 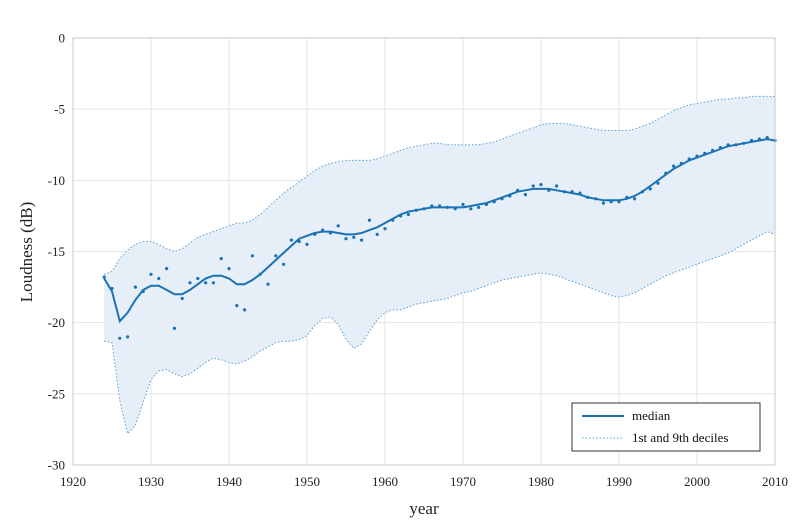 What do you see at coordinates (56, 180) in the screenshot?
I see `y-tick-label: -10` at bounding box center [56, 180].